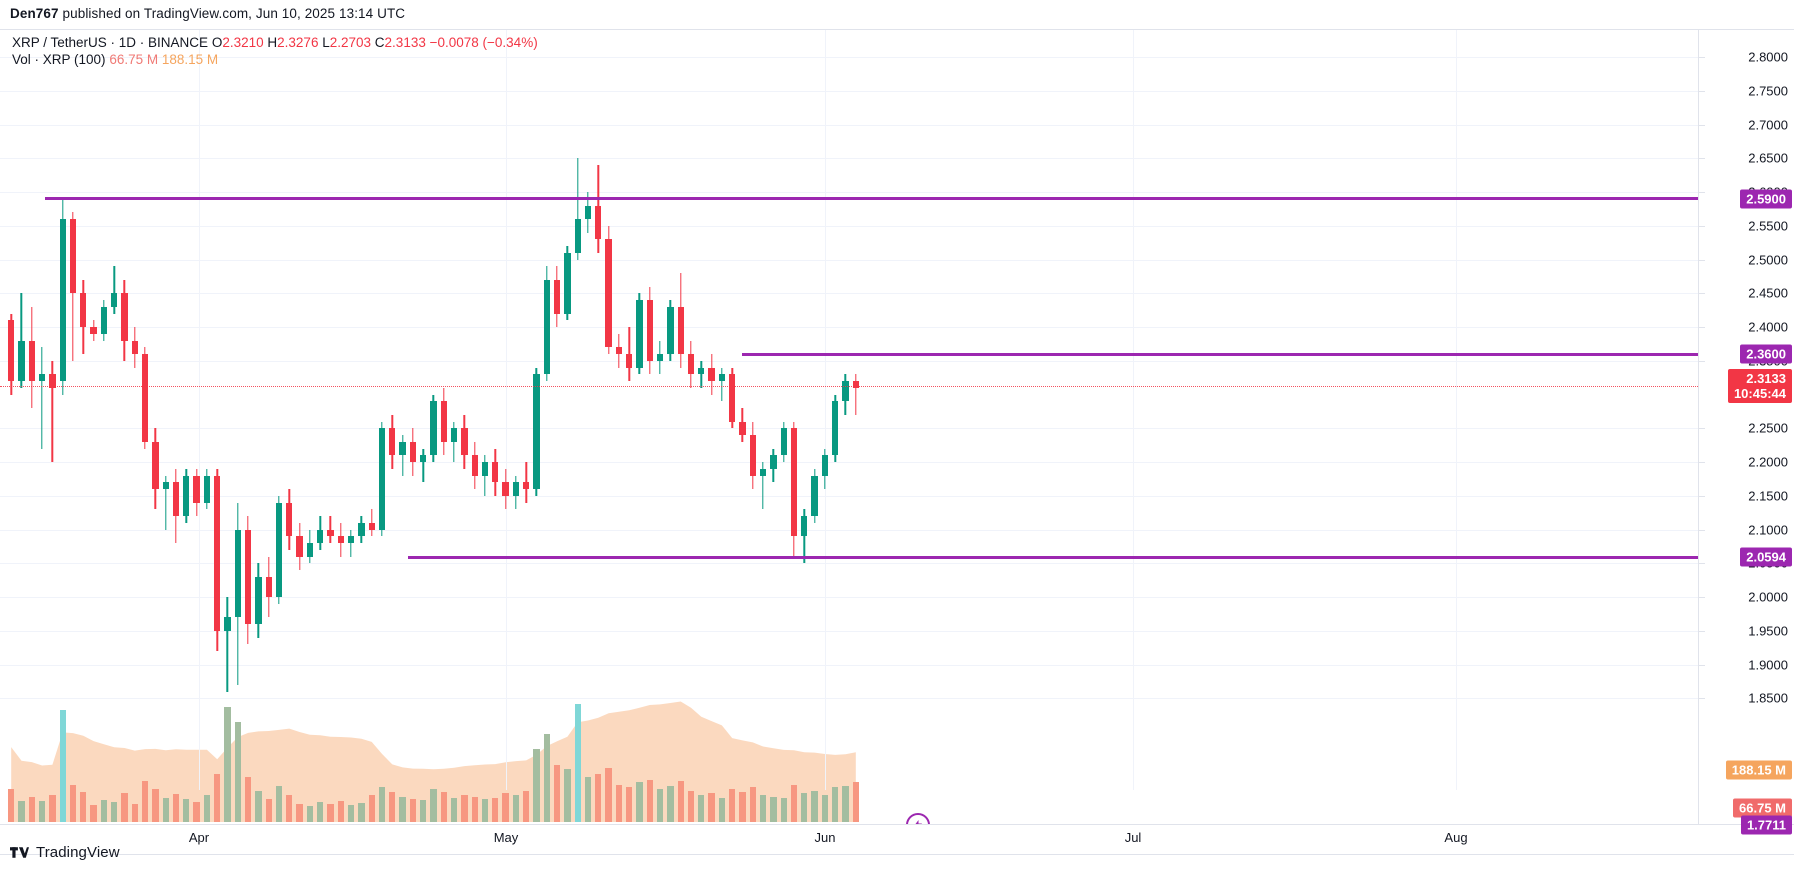  I want to click on lightning-bolt-icon, so click(918, 818).